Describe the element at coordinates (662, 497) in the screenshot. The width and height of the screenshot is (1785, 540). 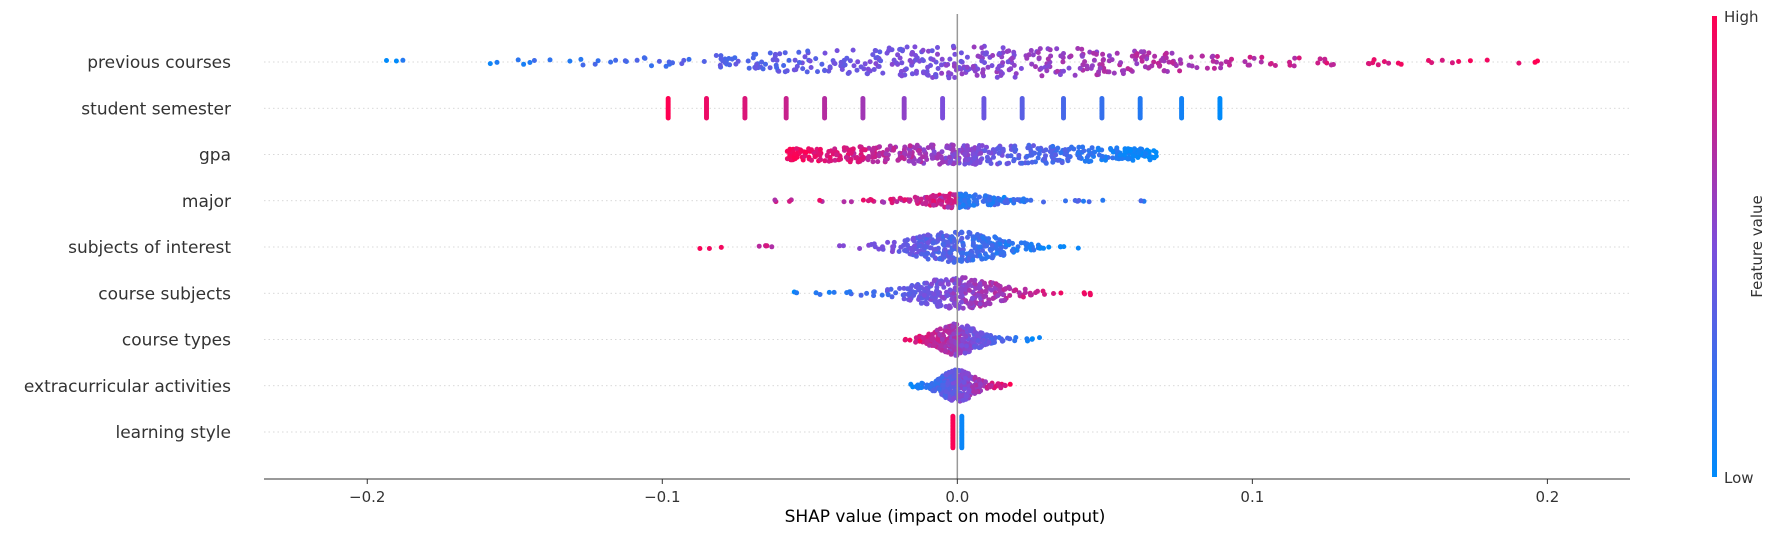
I see `x-tick-label: −0.1` at that location.